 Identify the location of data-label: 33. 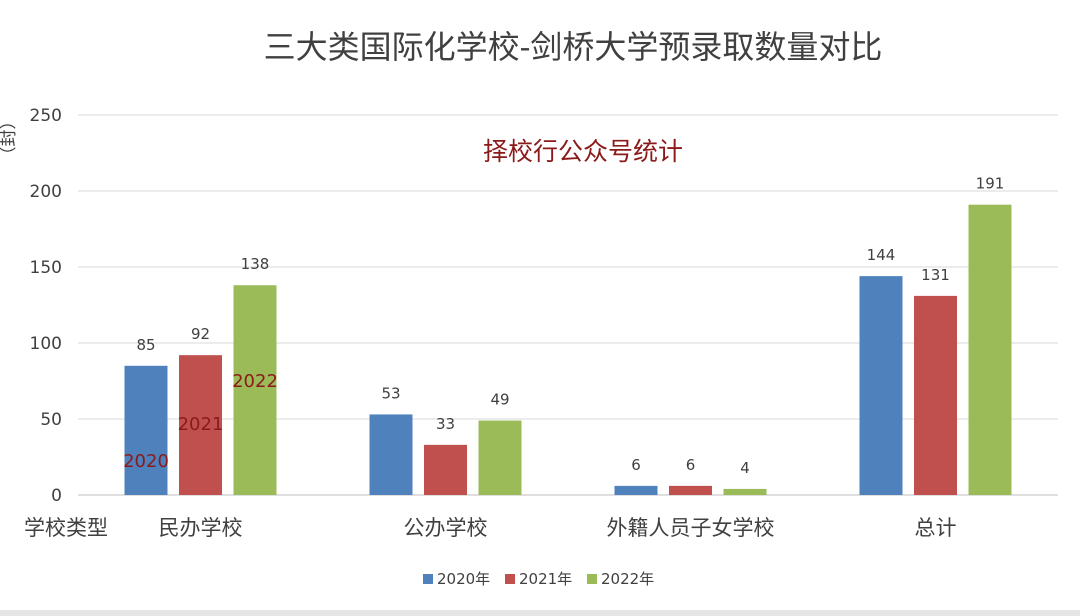
(445, 424).